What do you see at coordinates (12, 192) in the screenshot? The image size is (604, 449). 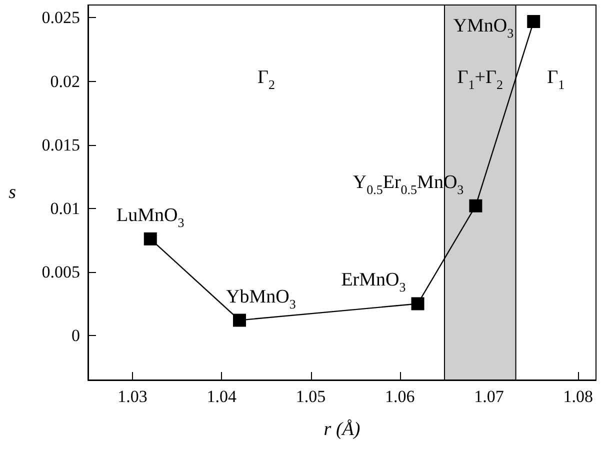 I see `y-axis-title: s` at bounding box center [12, 192].